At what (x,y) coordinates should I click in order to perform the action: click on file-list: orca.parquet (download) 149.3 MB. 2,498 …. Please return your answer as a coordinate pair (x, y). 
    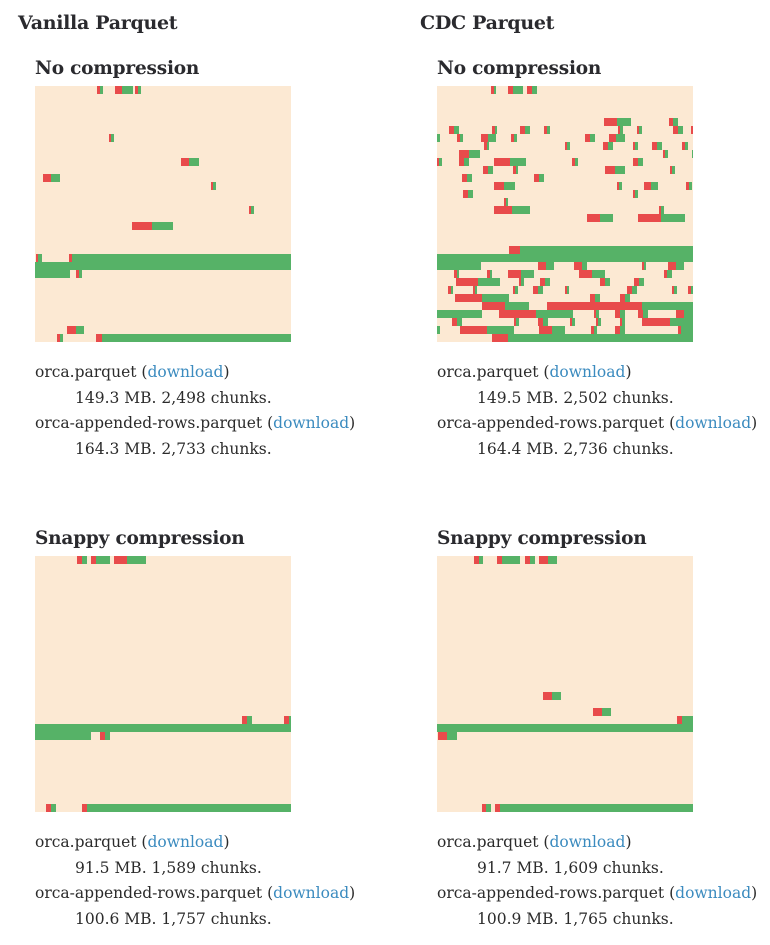
    Looking at the image, I should click on (195, 411).